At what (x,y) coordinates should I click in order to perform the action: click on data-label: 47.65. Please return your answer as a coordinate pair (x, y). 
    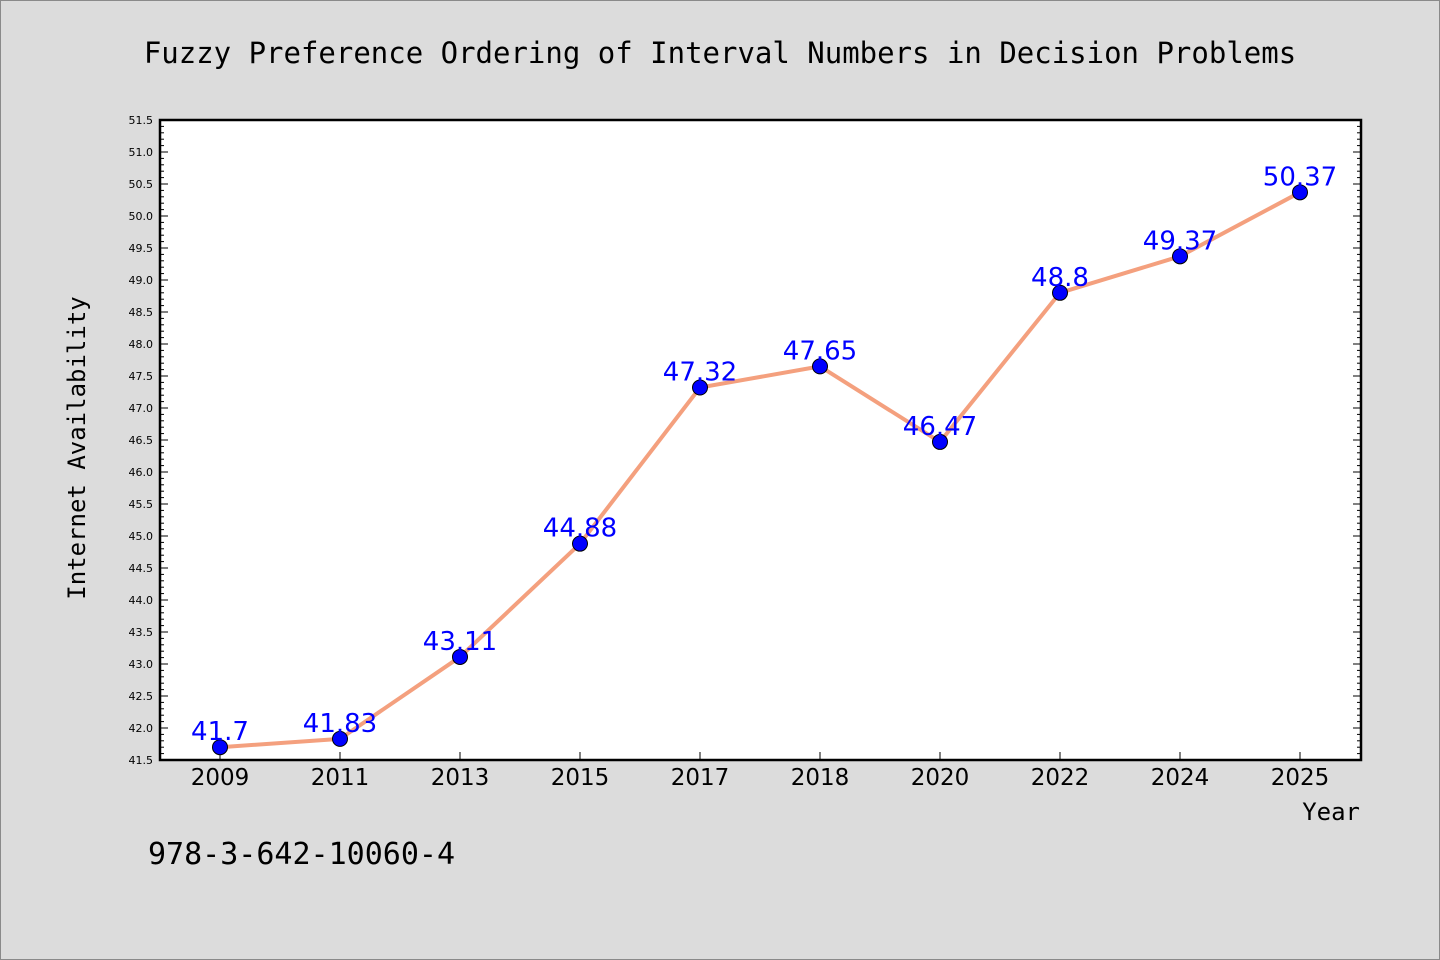
    Looking at the image, I should click on (820, 351).